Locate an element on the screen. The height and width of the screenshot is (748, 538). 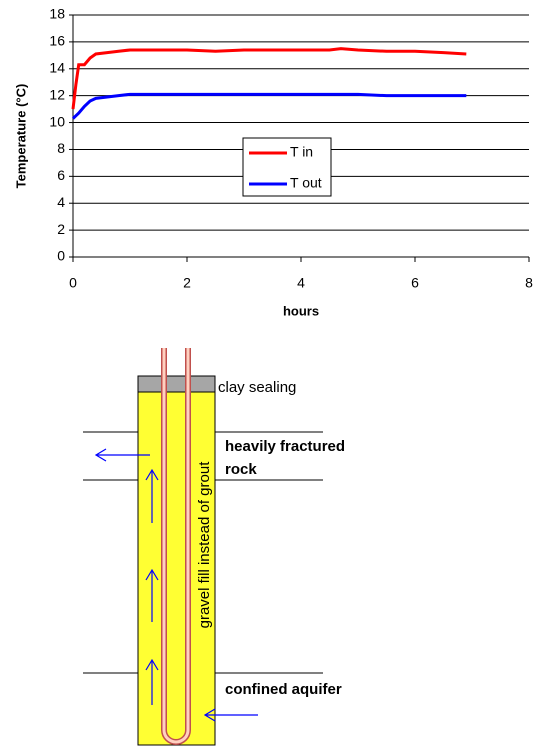
borehole is located at coordinates (176, 560).